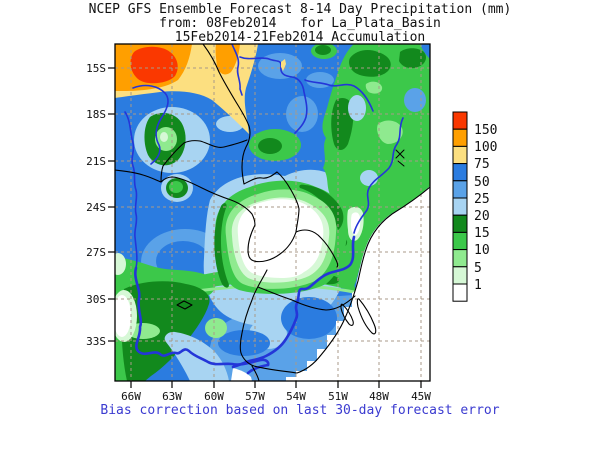 The width and height of the screenshot is (600, 450). Describe the element at coordinates (96, 68) in the screenshot. I see `lat-label-15s: 15S` at that location.